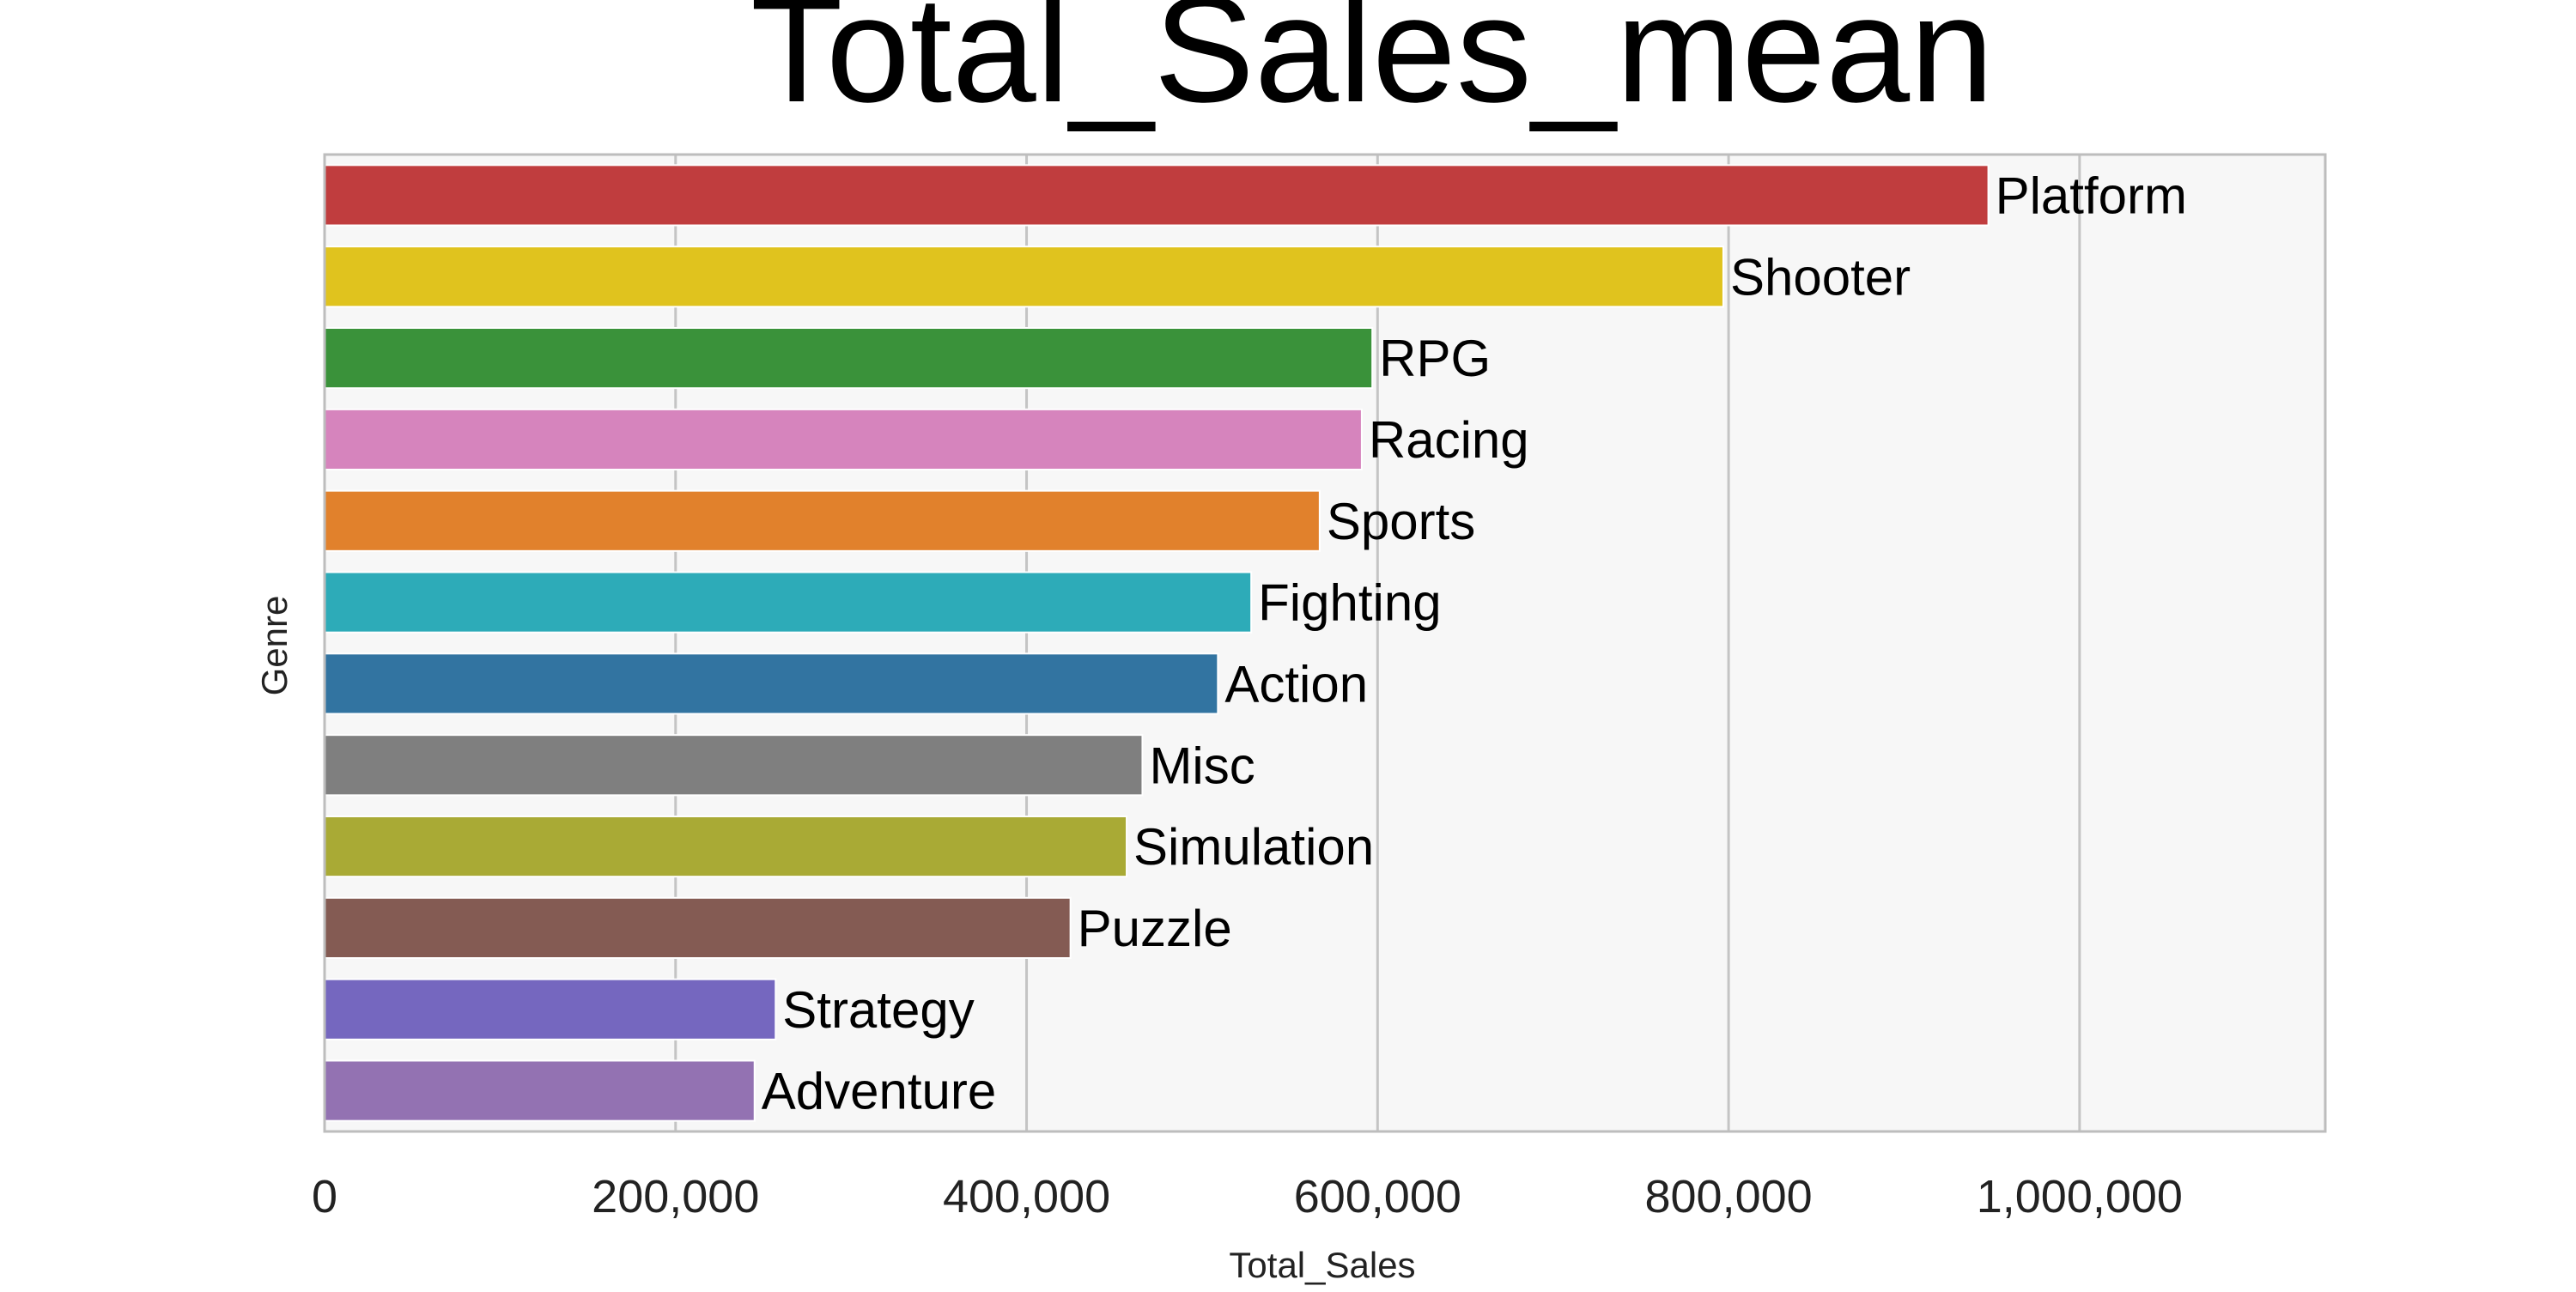  Describe the element at coordinates (2091, 195) in the screenshot. I see `bar-label-platform: Platform` at that location.